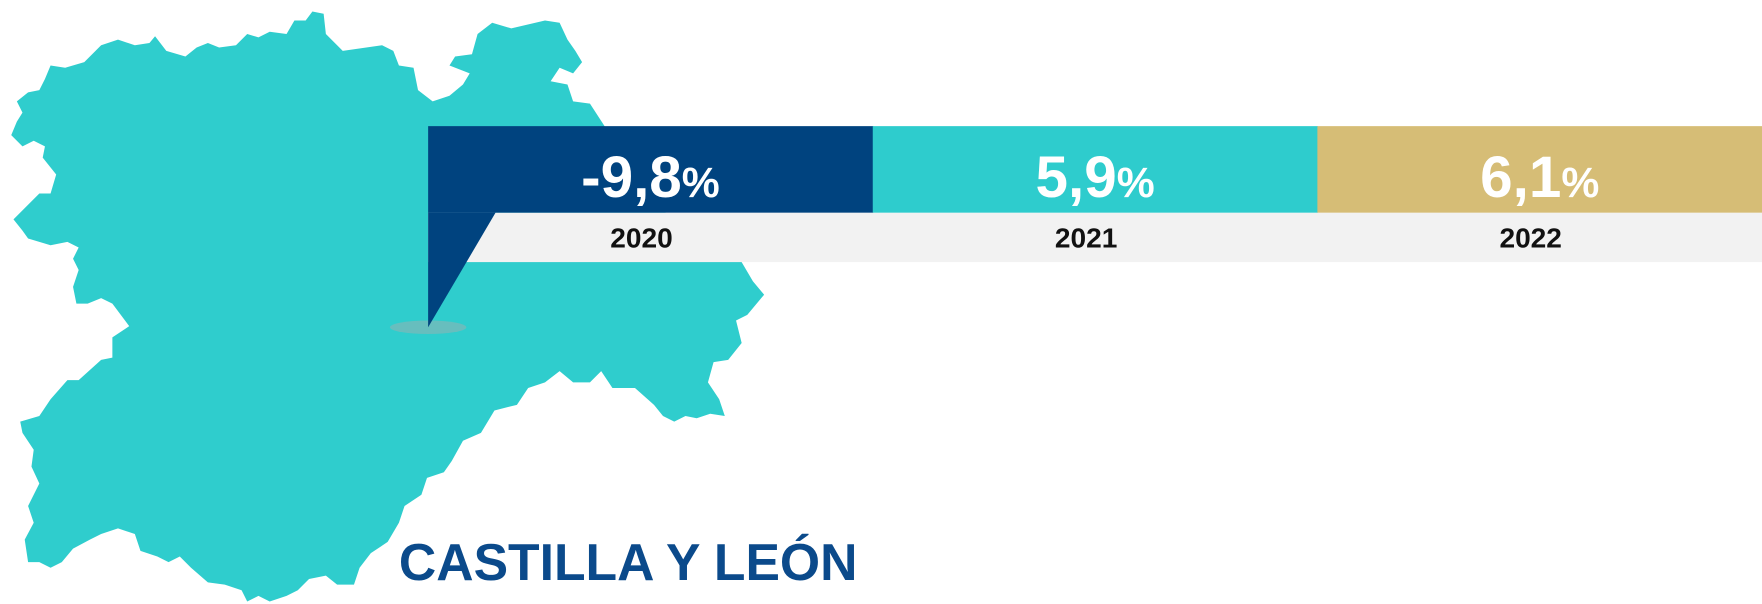  I want to click on value-number: -9,8, so click(631, 177).